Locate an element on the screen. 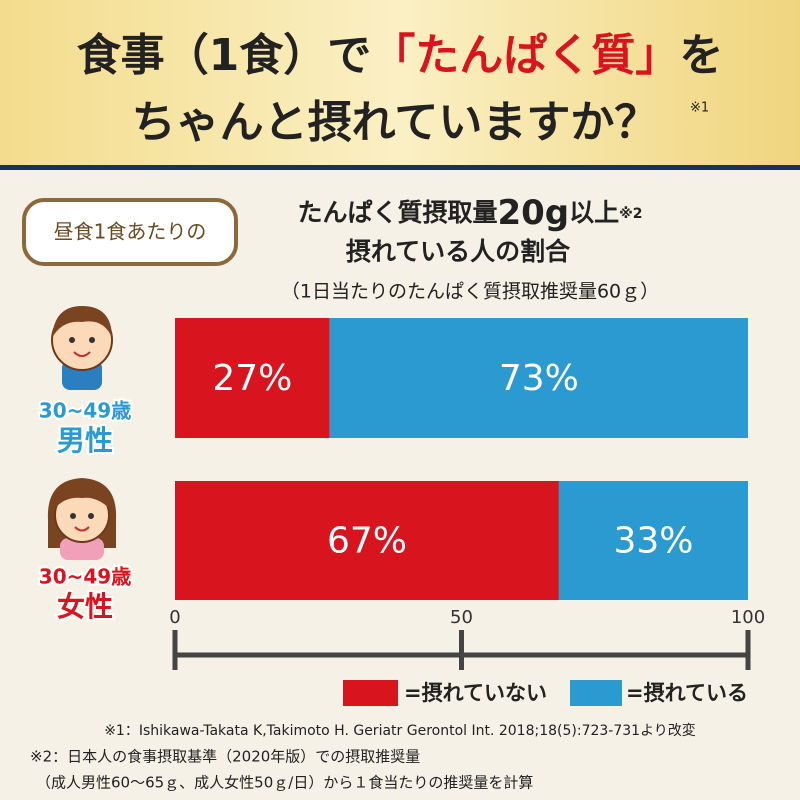  value-label: 27% is located at coordinates (252, 378).